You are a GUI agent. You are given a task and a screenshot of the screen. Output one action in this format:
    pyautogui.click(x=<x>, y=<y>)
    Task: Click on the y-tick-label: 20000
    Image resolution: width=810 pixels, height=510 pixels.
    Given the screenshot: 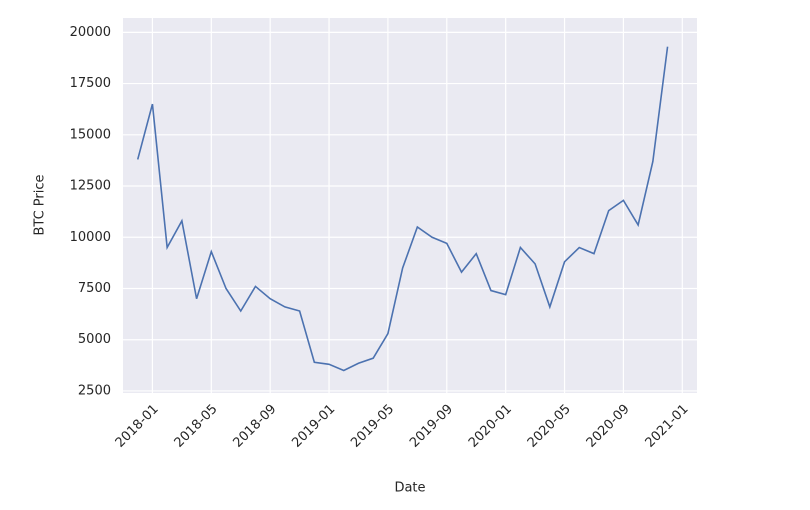 What is the action you would take?
    pyautogui.click(x=90, y=32)
    